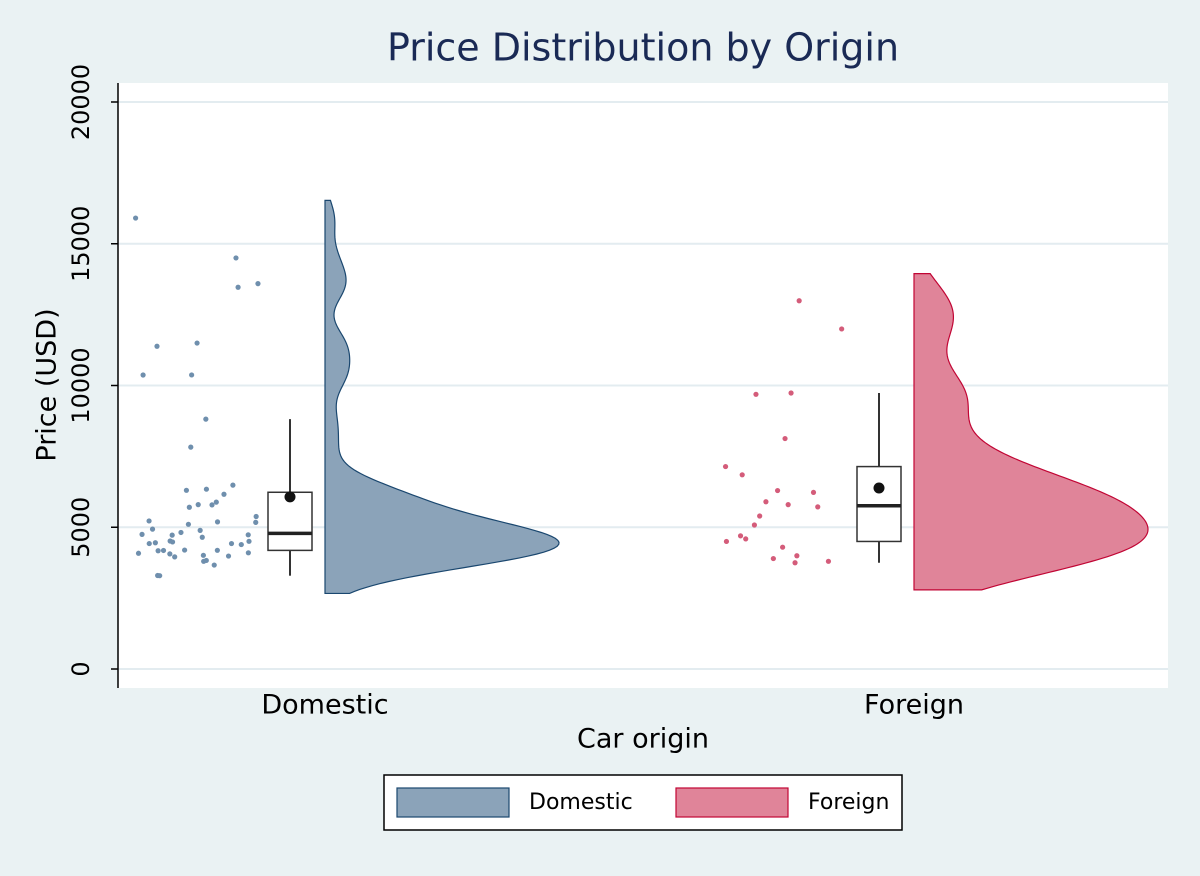  I want to click on x-axis-label: Car origin, so click(643, 739).